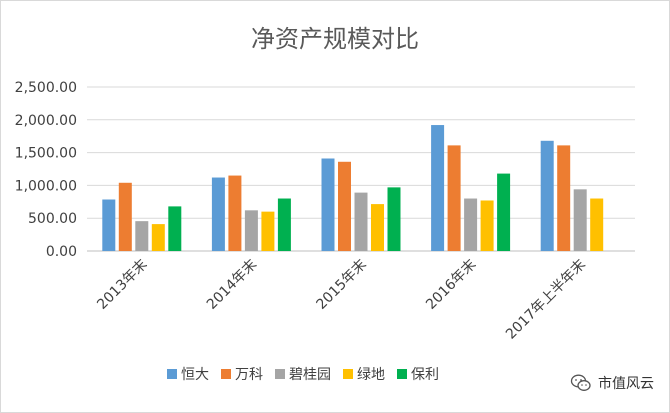 The height and width of the screenshot is (413, 670). Describe the element at coordinates (626, 384) in the screenshot. I see `watermark-text: 市值风云` at that location.